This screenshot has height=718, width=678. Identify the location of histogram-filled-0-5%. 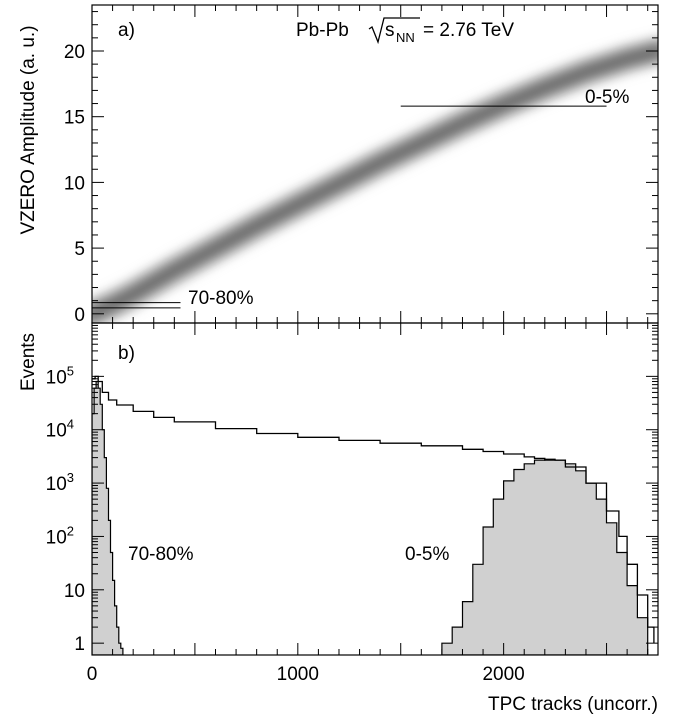
(545, 556).